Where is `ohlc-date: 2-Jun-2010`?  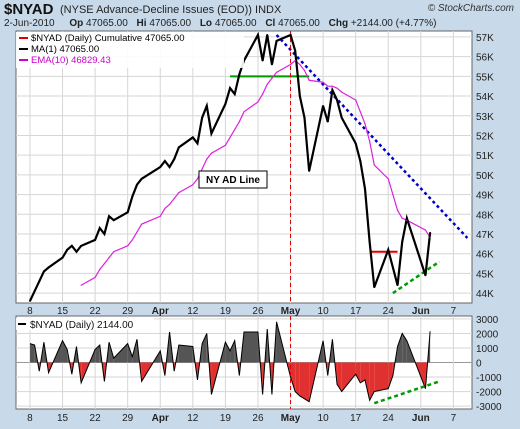
ohlc-date: 2-Jun-2010 is located at coordinates (29, 23).